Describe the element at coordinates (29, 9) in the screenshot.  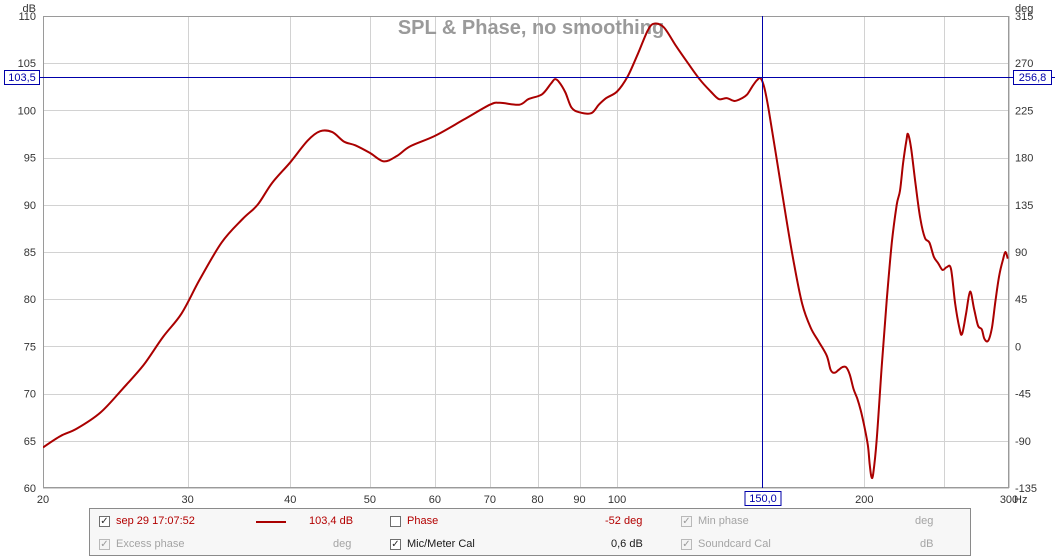
I see `y-left-unit: dB` at that location.